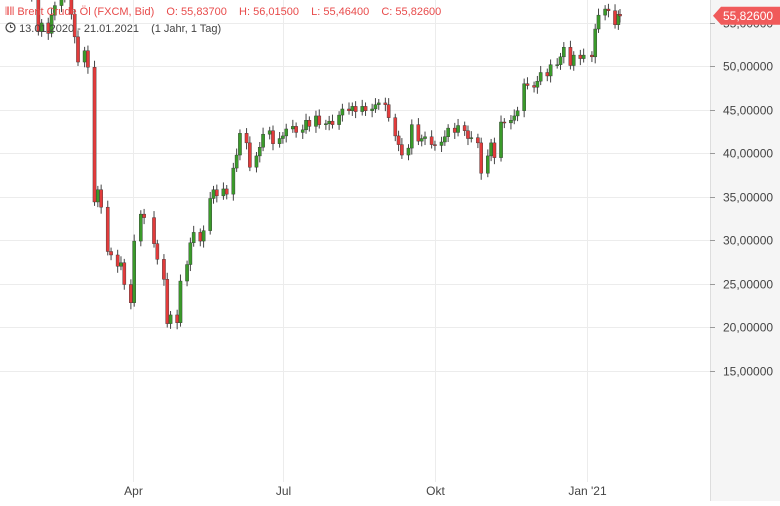 This screenshot has height=506, width=780. I want to click on chart-range-info: 13.01.2020 - 21.01.2021 (1 Jahr, 1 Tag), so click(113, 28).